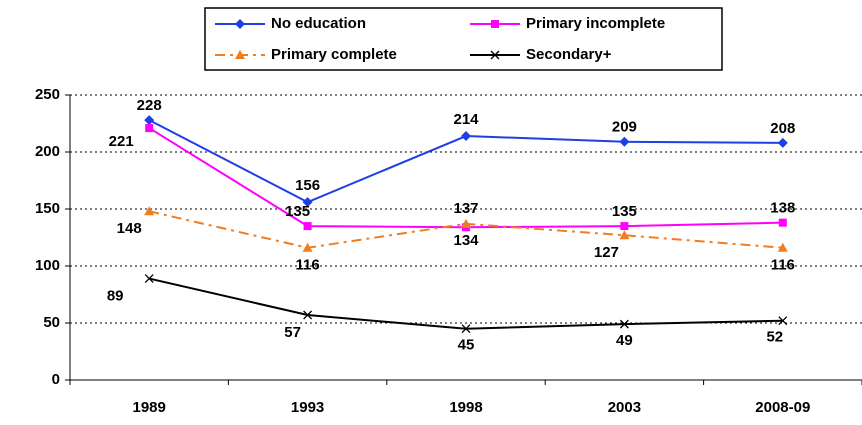  Describe the element at coordinates (307, 185) in the screenshot. I see `data-label: 156` at that location.